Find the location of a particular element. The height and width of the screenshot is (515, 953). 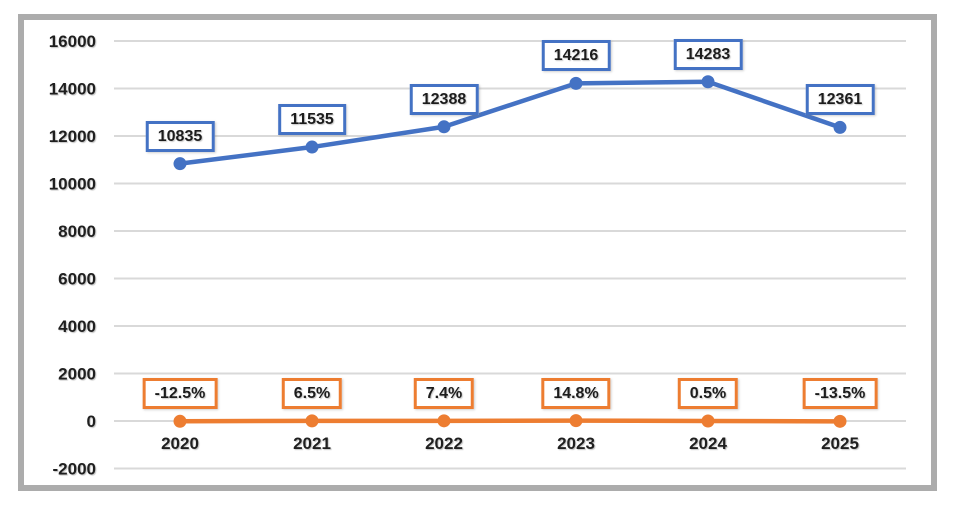

y-axis-tick-label: 10000 is located at coordinates (72, 184).